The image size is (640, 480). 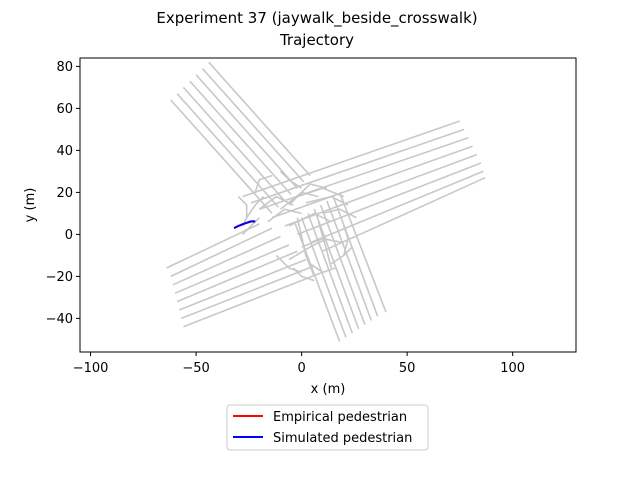 I want to click on y-tick-label: 40, so click(x=64, y=151).